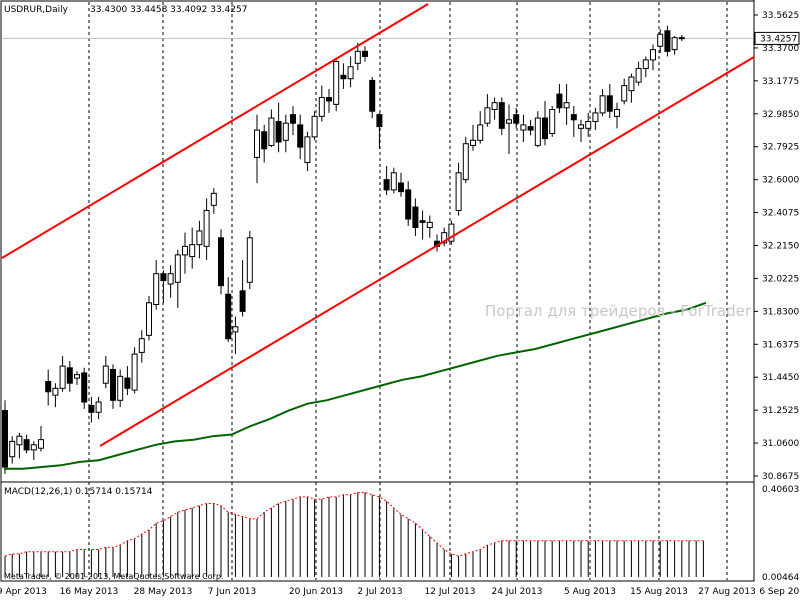 The image size is (800, 604). I want to click on y-tick-label: 32.6000, so click(780, 181).